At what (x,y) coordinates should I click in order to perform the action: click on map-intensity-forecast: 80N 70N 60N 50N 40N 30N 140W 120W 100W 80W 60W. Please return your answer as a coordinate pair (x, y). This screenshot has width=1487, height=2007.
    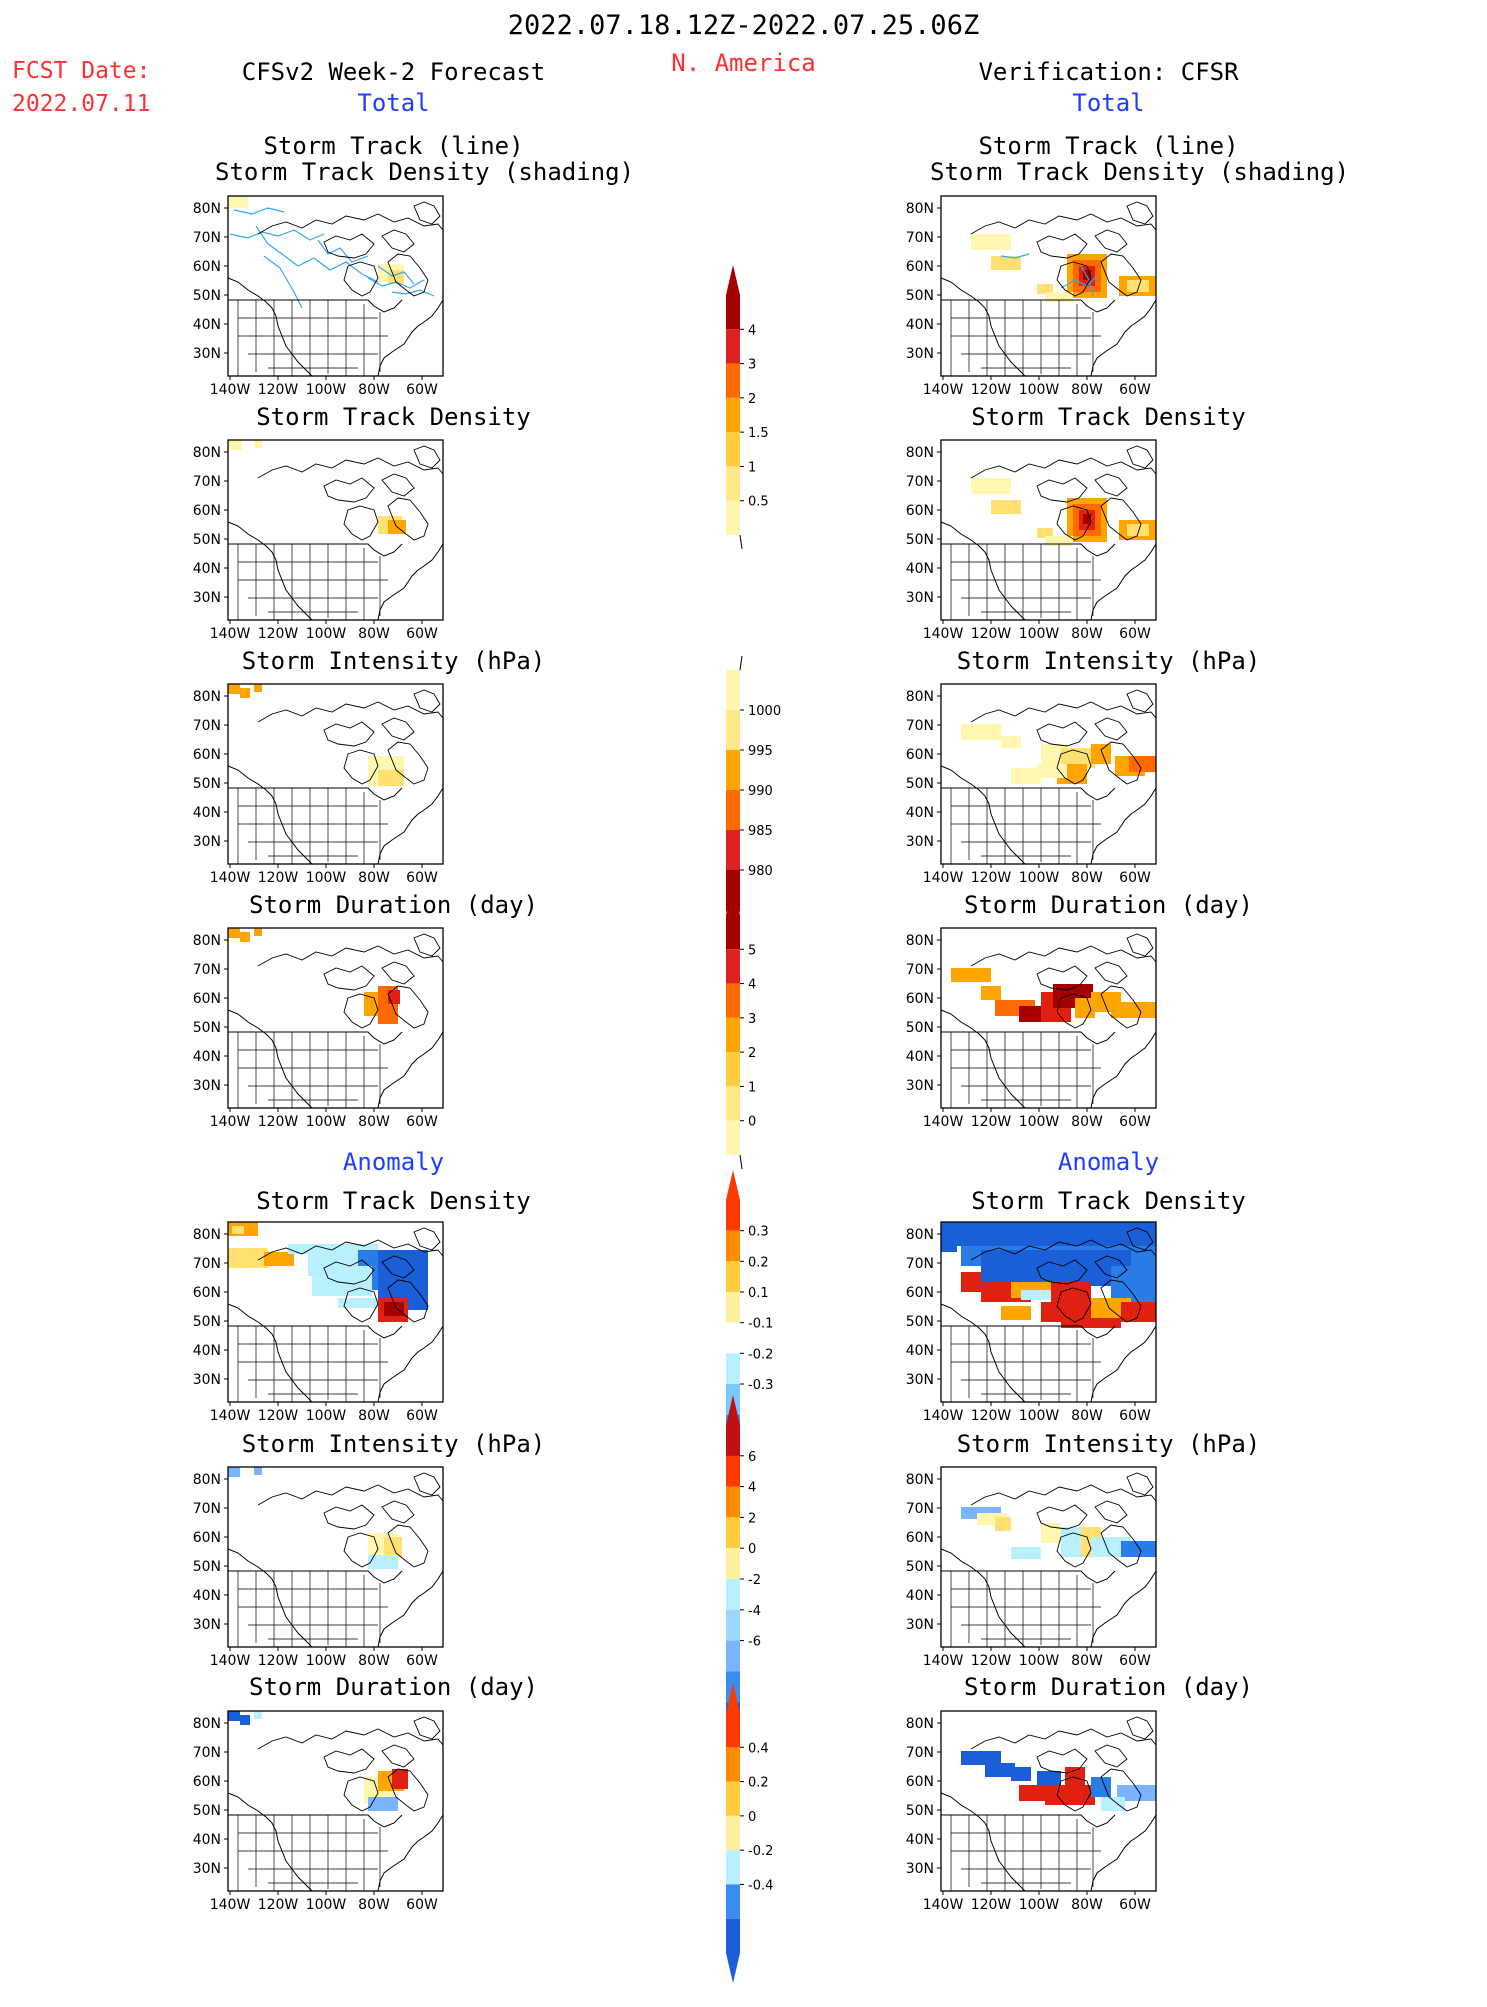
    Looking at the image, I should click on (322, 781).